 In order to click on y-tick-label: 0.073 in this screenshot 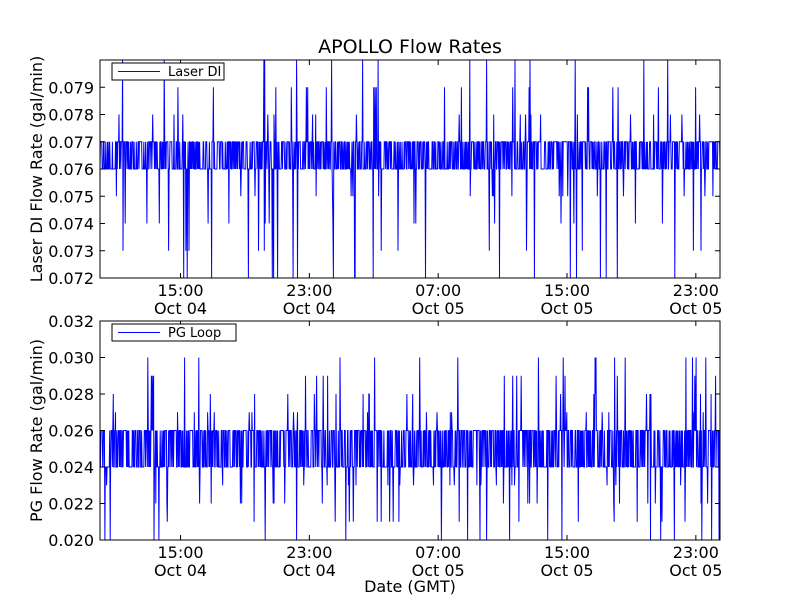, I will do `click(71, 251)`.